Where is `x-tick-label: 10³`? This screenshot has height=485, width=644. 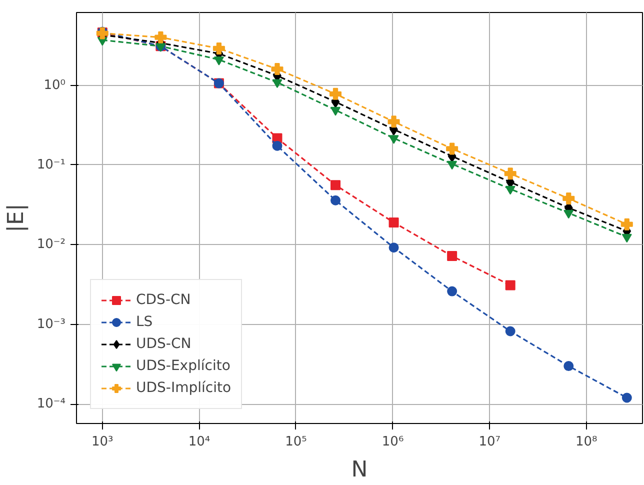 x-tick-label: 10³ is located at coordinates (103, 442).